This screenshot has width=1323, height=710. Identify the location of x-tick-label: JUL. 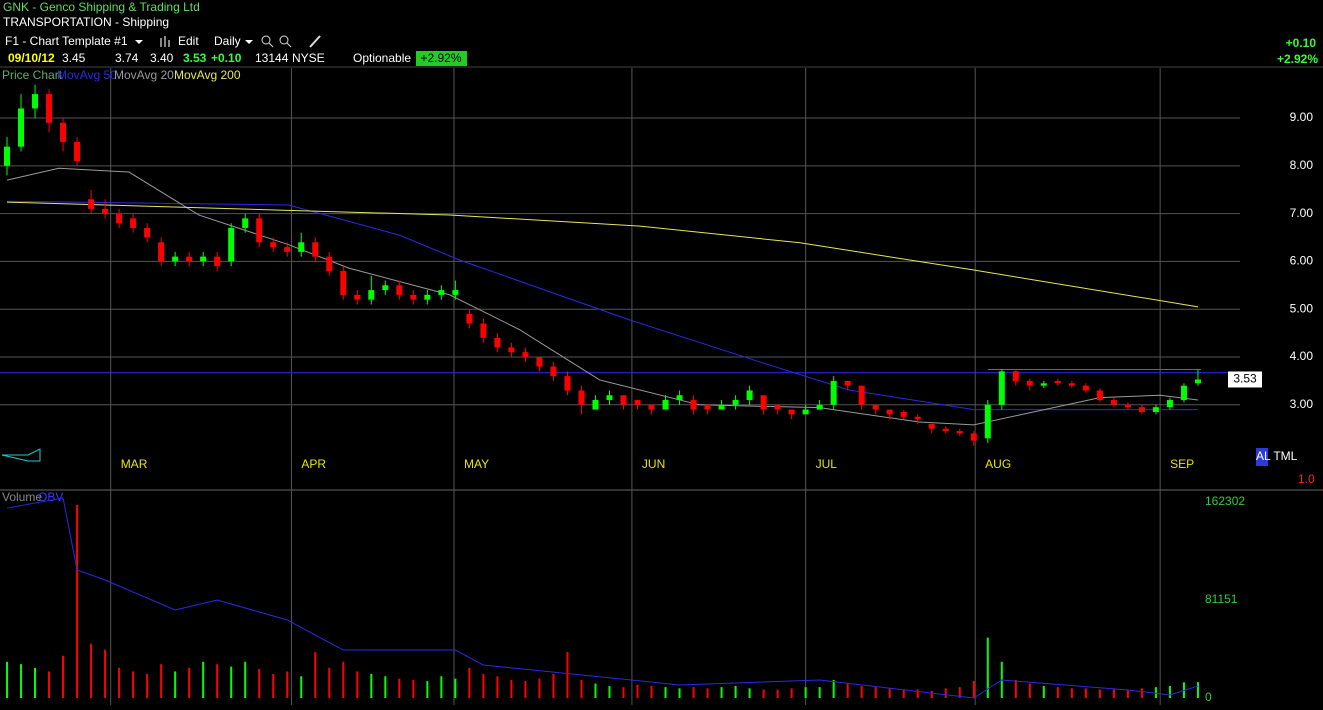
(827, 464).